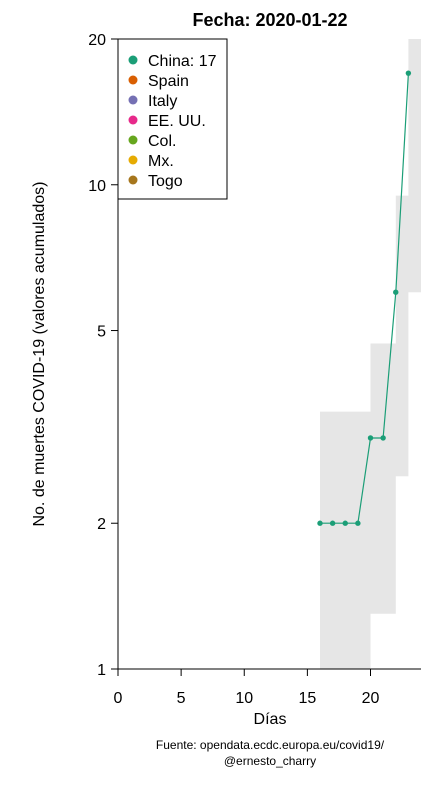  Describe the element at coordinates (371, 698) in the screenshot. I see `x-tick-label: 20` at that location.